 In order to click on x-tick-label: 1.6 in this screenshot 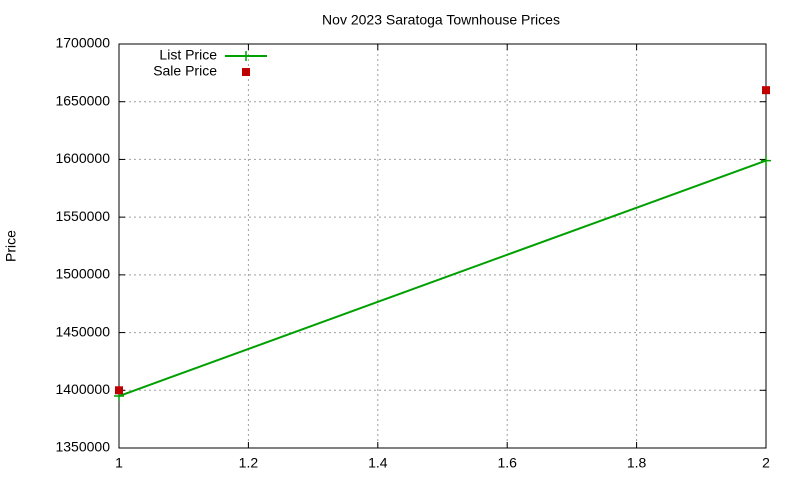, I will do `click(507, 463)`.